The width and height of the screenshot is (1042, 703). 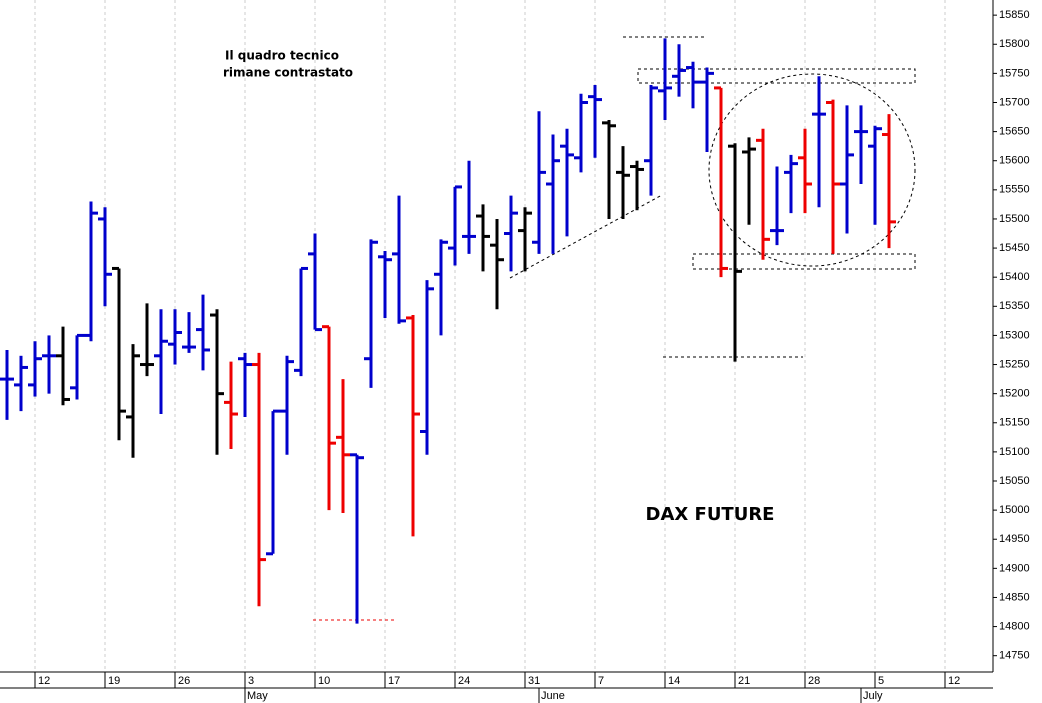 I want to click on y-tick-label: 15450, so click(x=1014, y=248).